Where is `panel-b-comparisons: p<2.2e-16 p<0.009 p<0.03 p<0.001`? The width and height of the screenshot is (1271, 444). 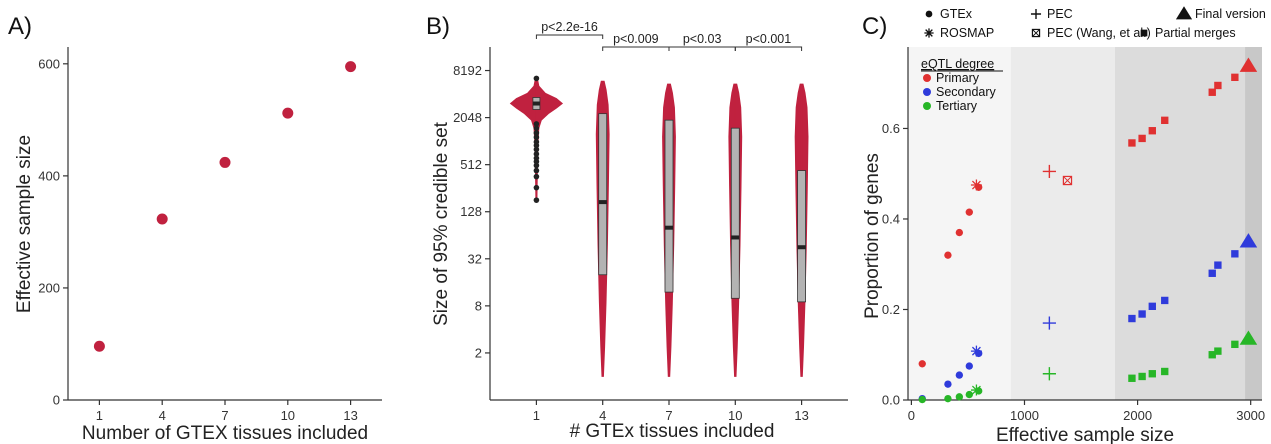
panel-b-comparisons: p<2.2e-16 p<0.009 p<0.03 p<0.001 is located at coordinates (669, 35).